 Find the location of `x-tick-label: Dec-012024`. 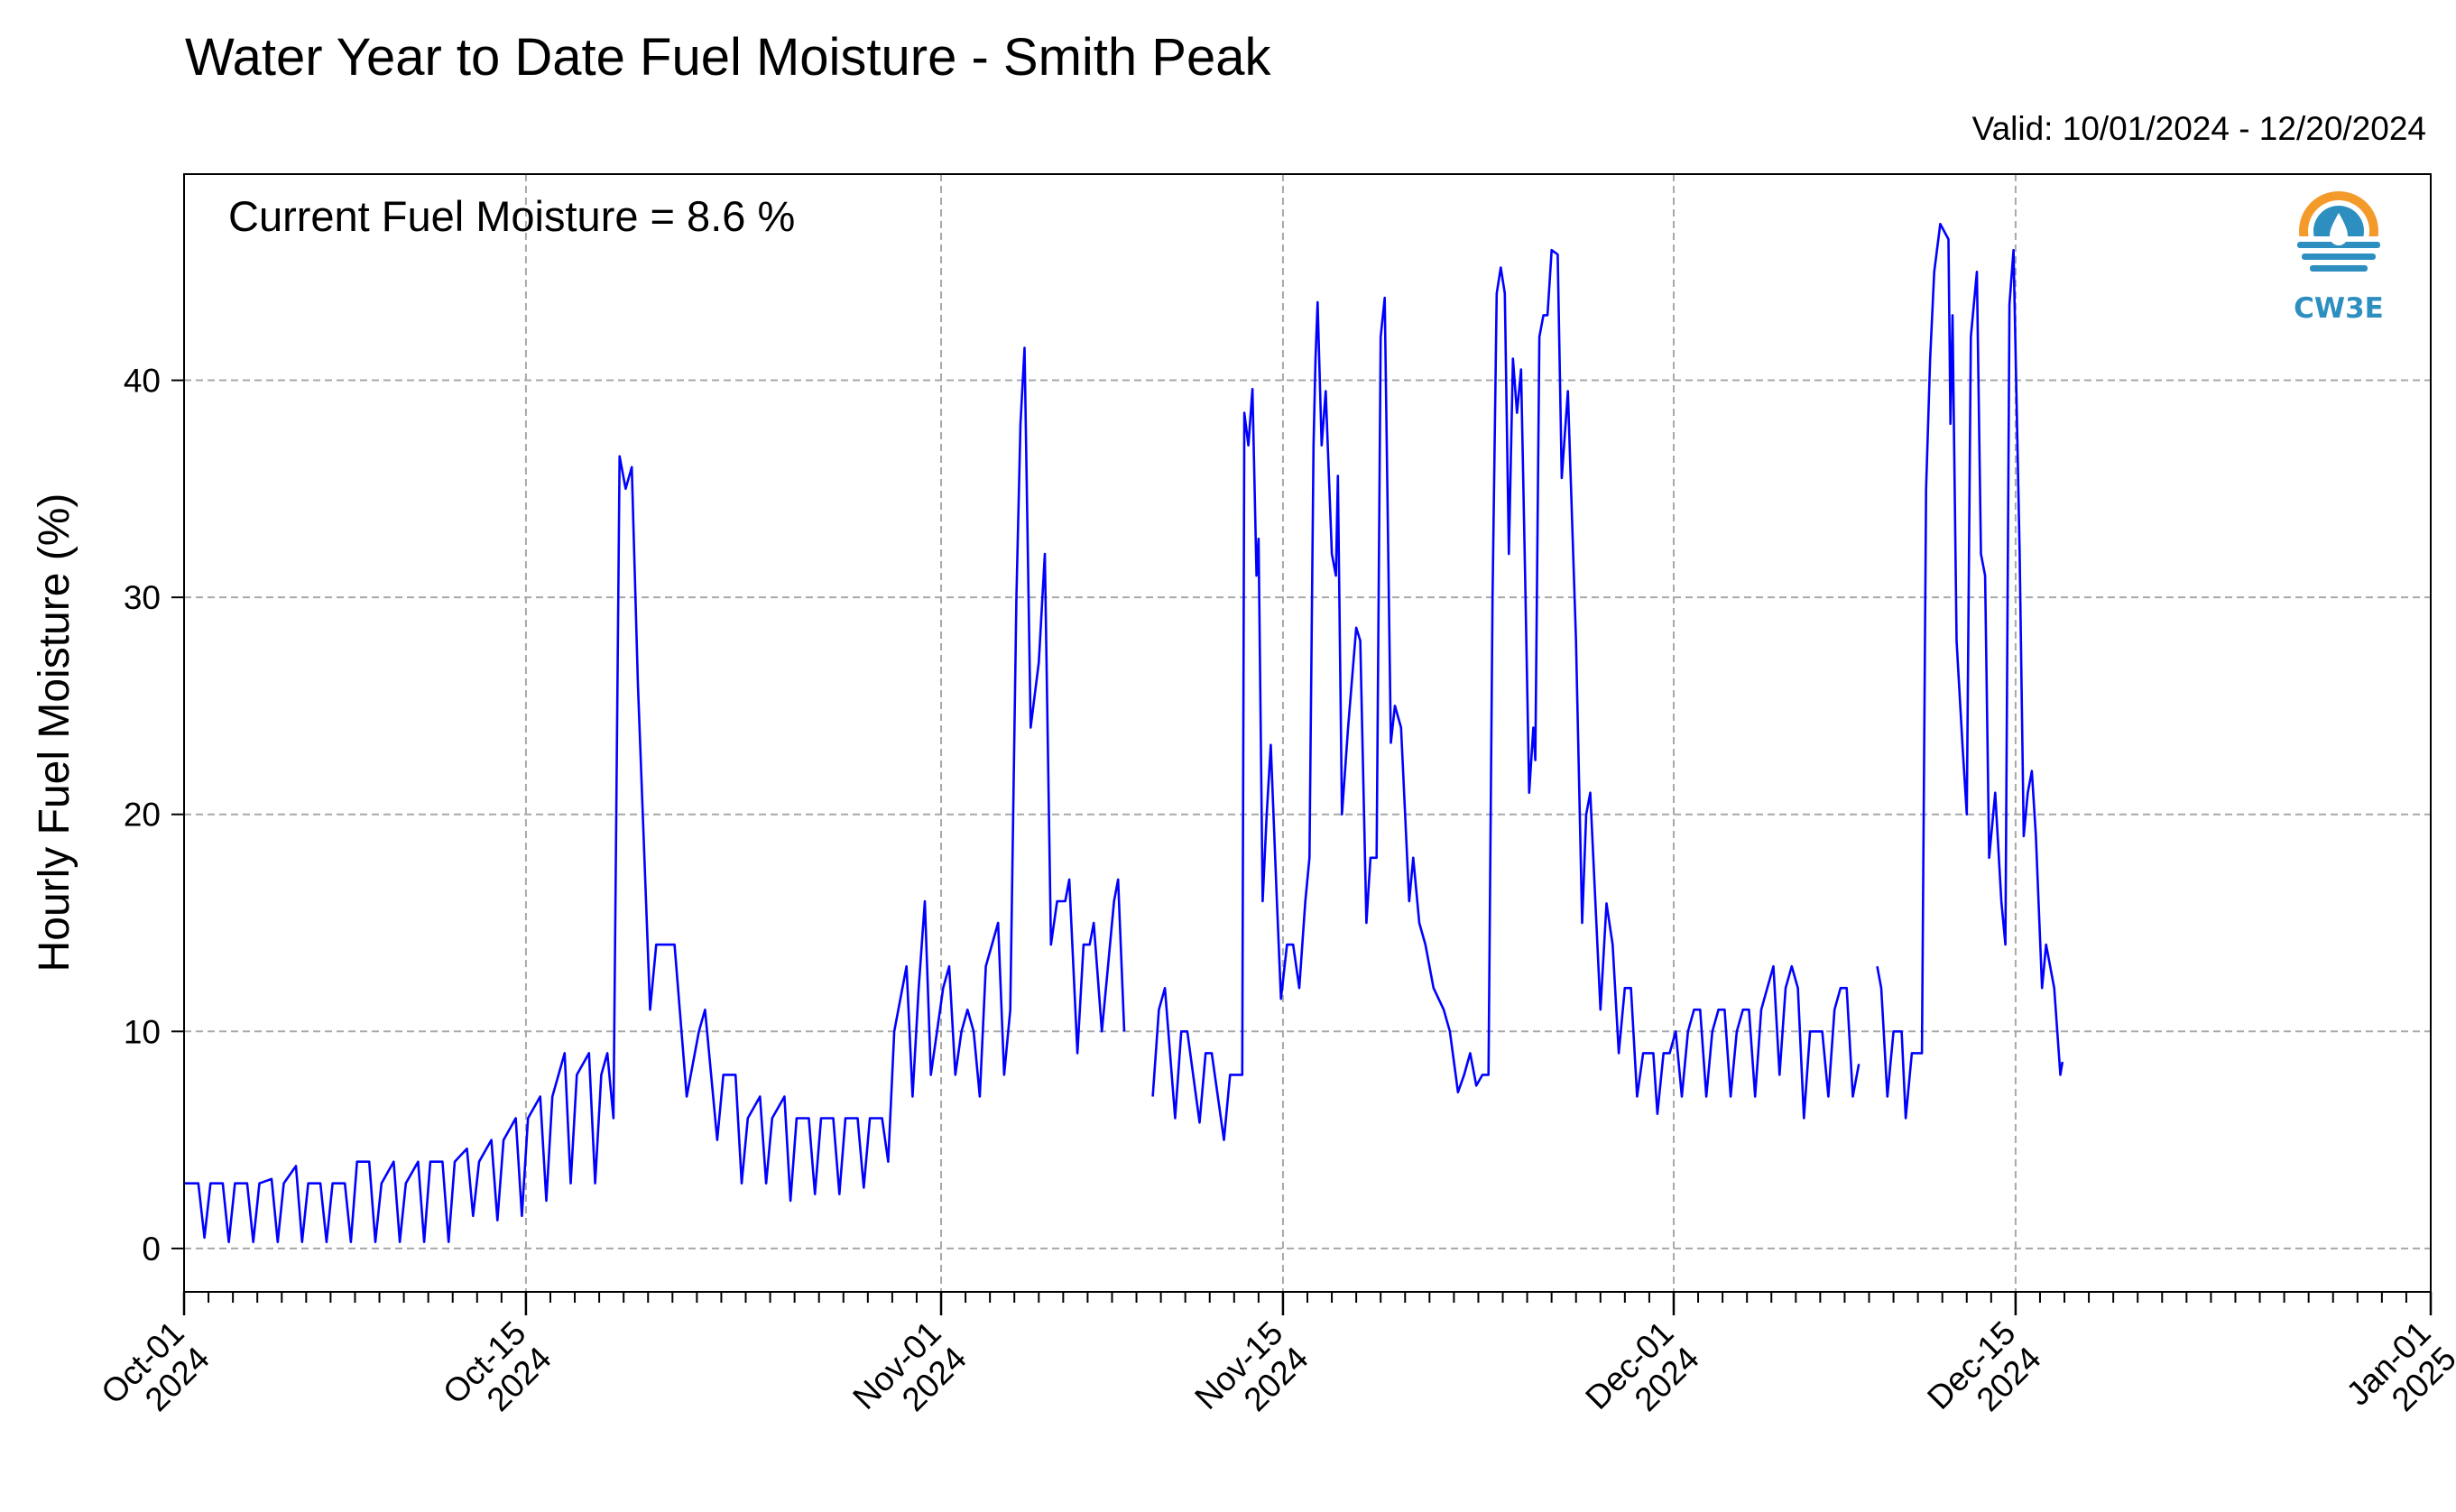

x-tick-label: Dec-012024 is located at coordinates (1642, 1378).